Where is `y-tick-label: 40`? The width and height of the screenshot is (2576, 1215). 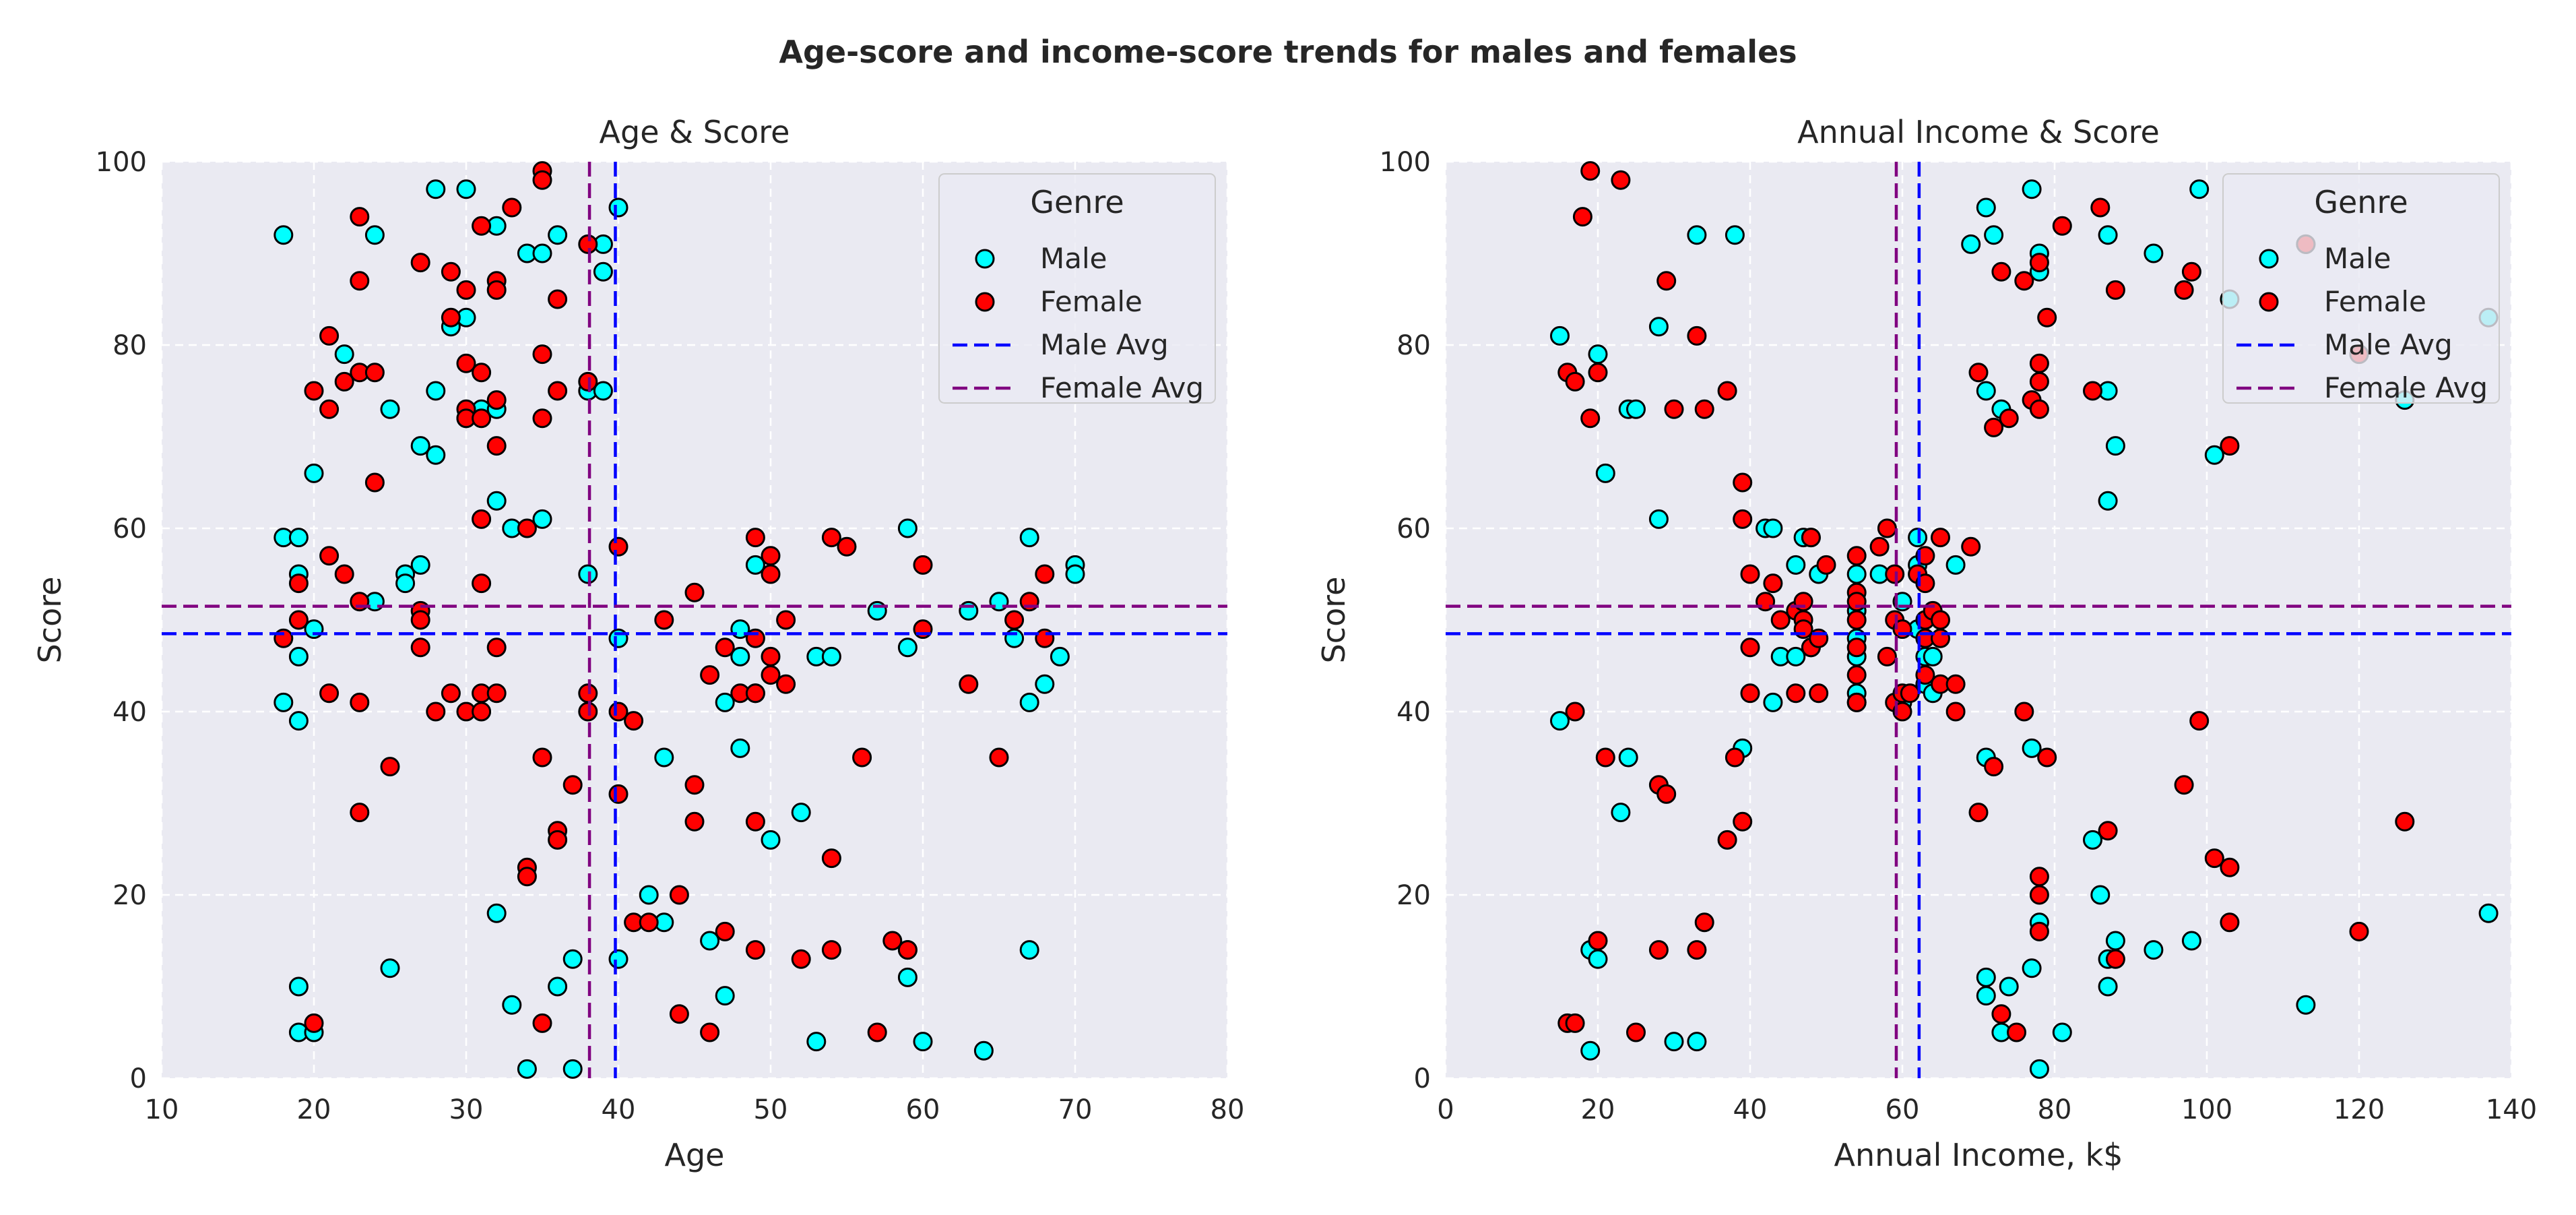
y-tick-label: 40 is located at coordinates (1413, 712).